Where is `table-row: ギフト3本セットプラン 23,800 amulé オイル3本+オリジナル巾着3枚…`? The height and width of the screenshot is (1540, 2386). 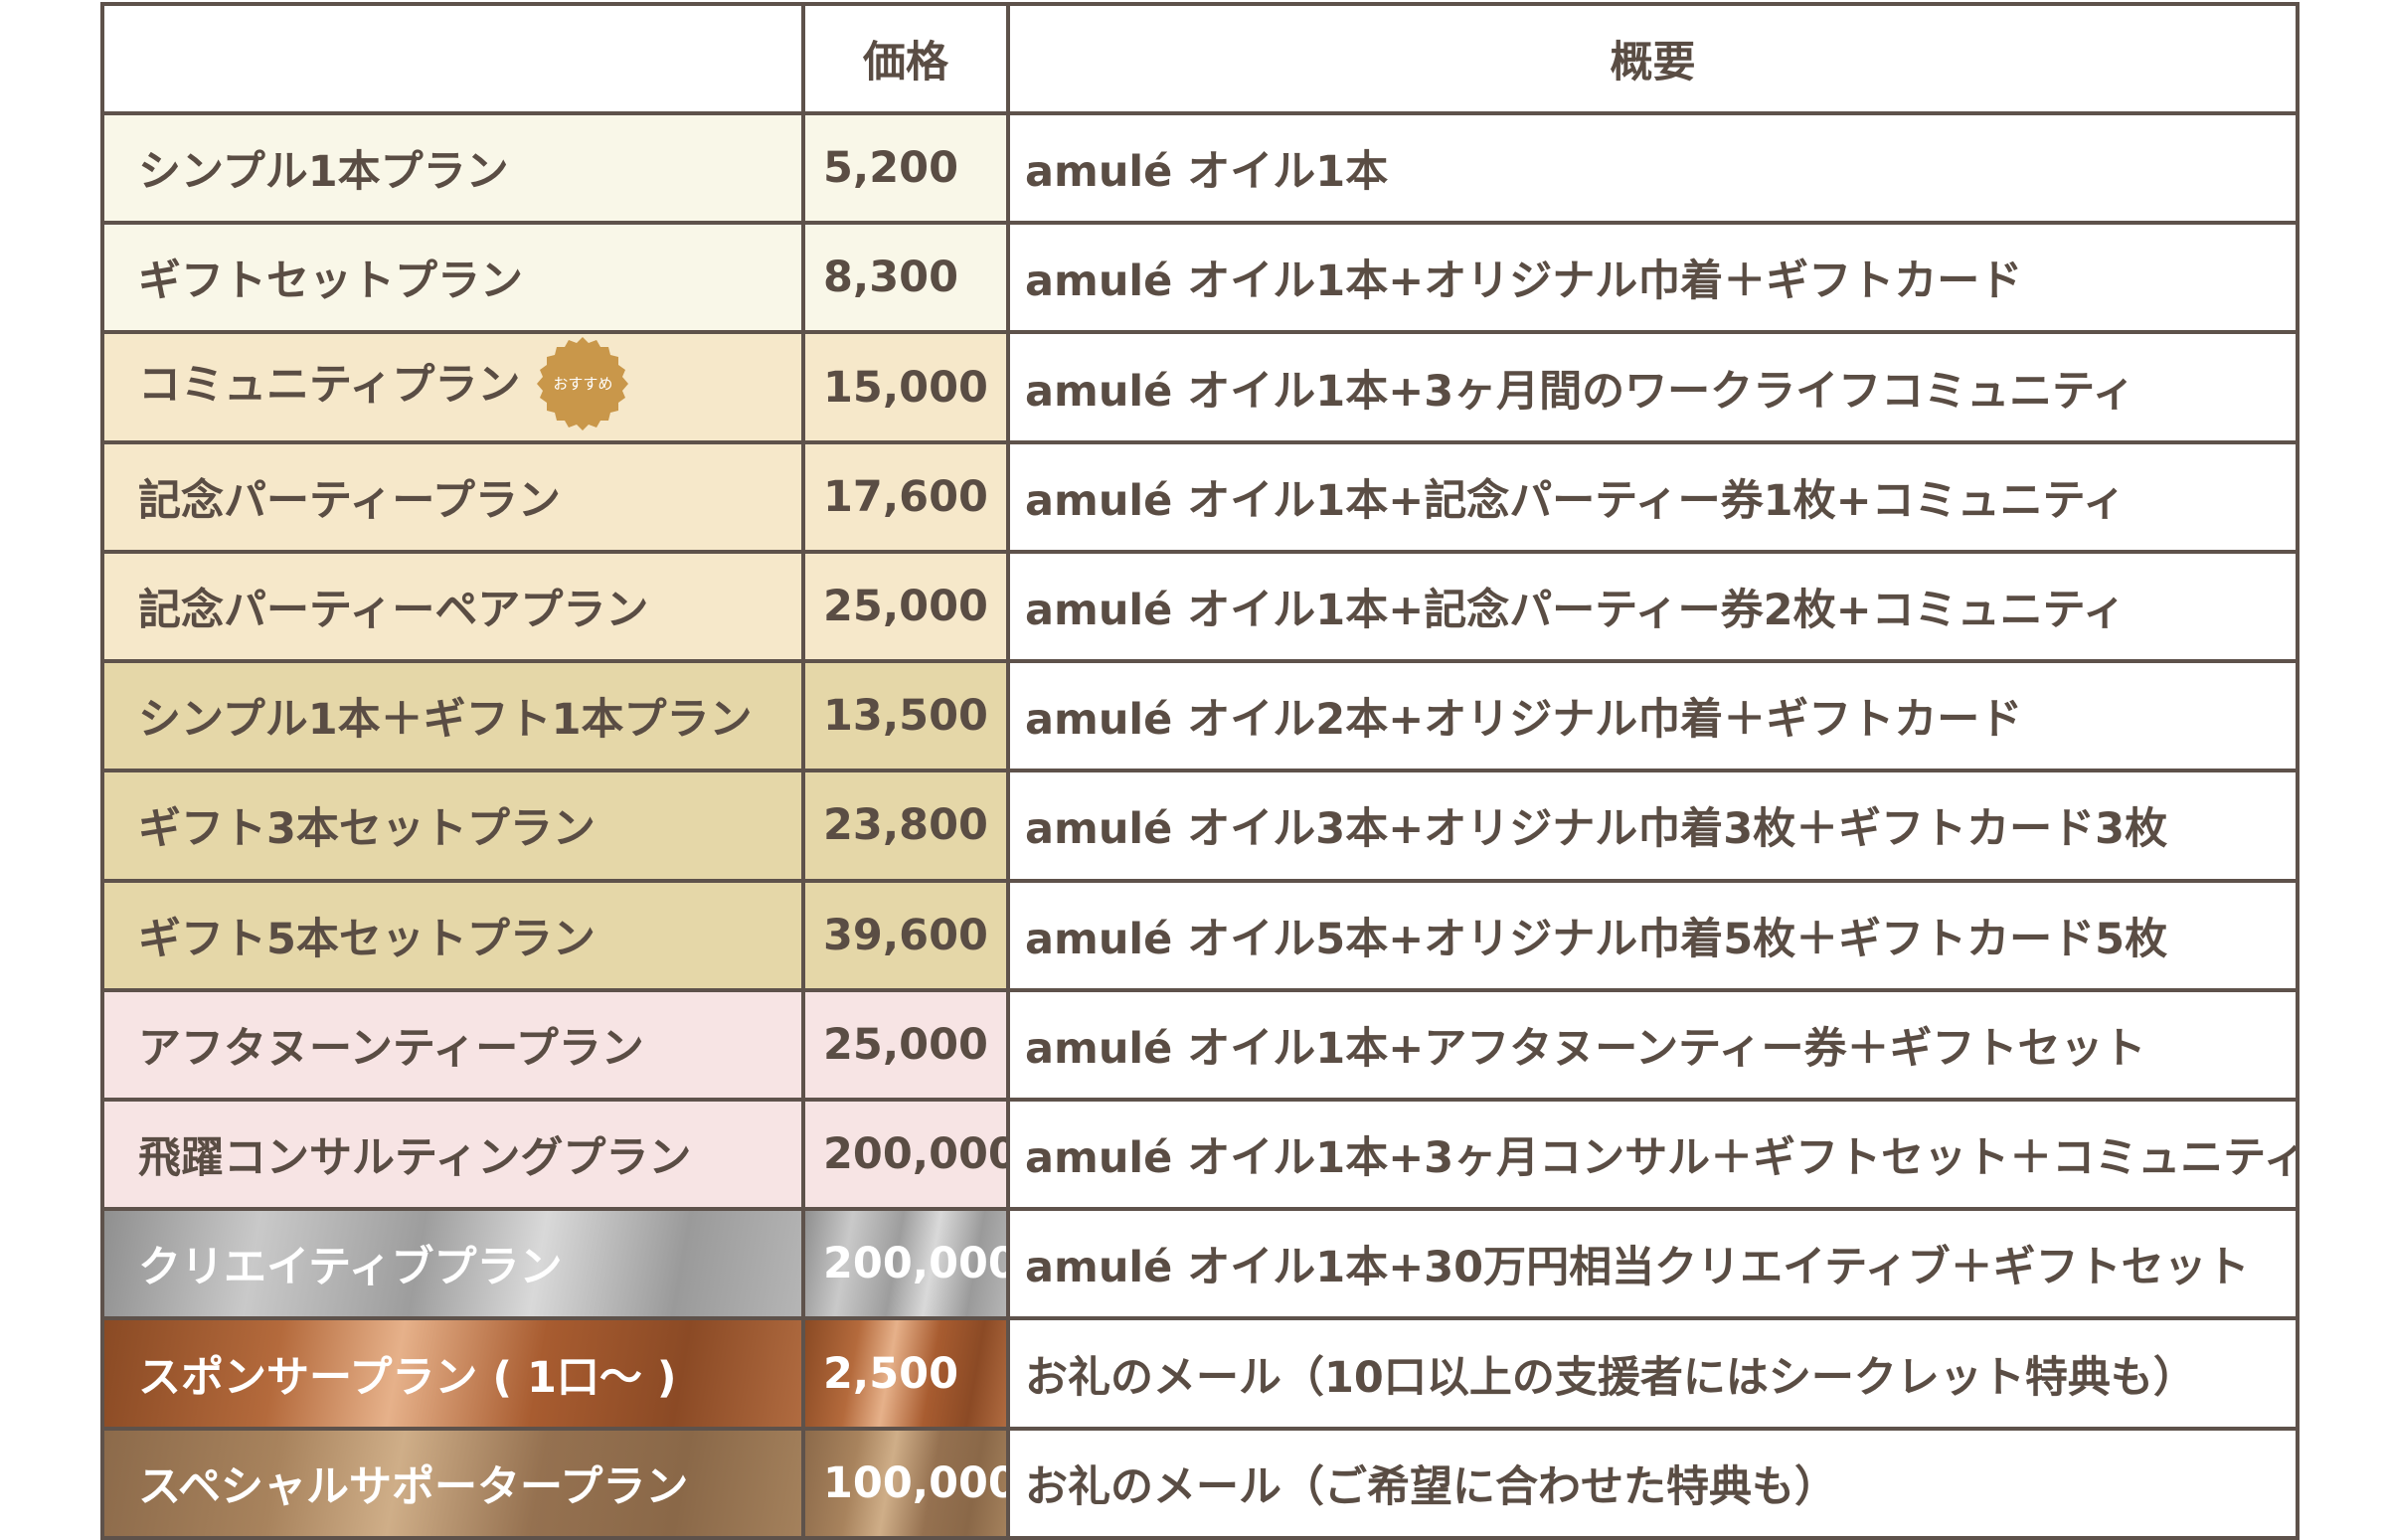
table-row: ギフト3本セットプラン 23,800 amulé オイル3本+オリジナル巾着3枚… is located at coordinates (1200, 826).